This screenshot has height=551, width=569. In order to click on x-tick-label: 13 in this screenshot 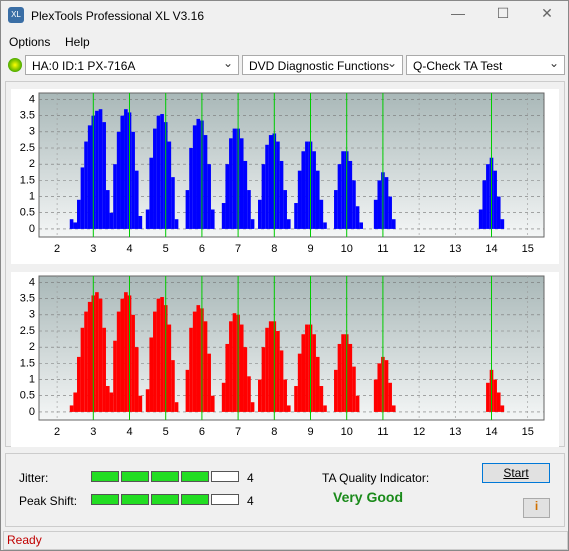, I will do `click(455, 249)`.